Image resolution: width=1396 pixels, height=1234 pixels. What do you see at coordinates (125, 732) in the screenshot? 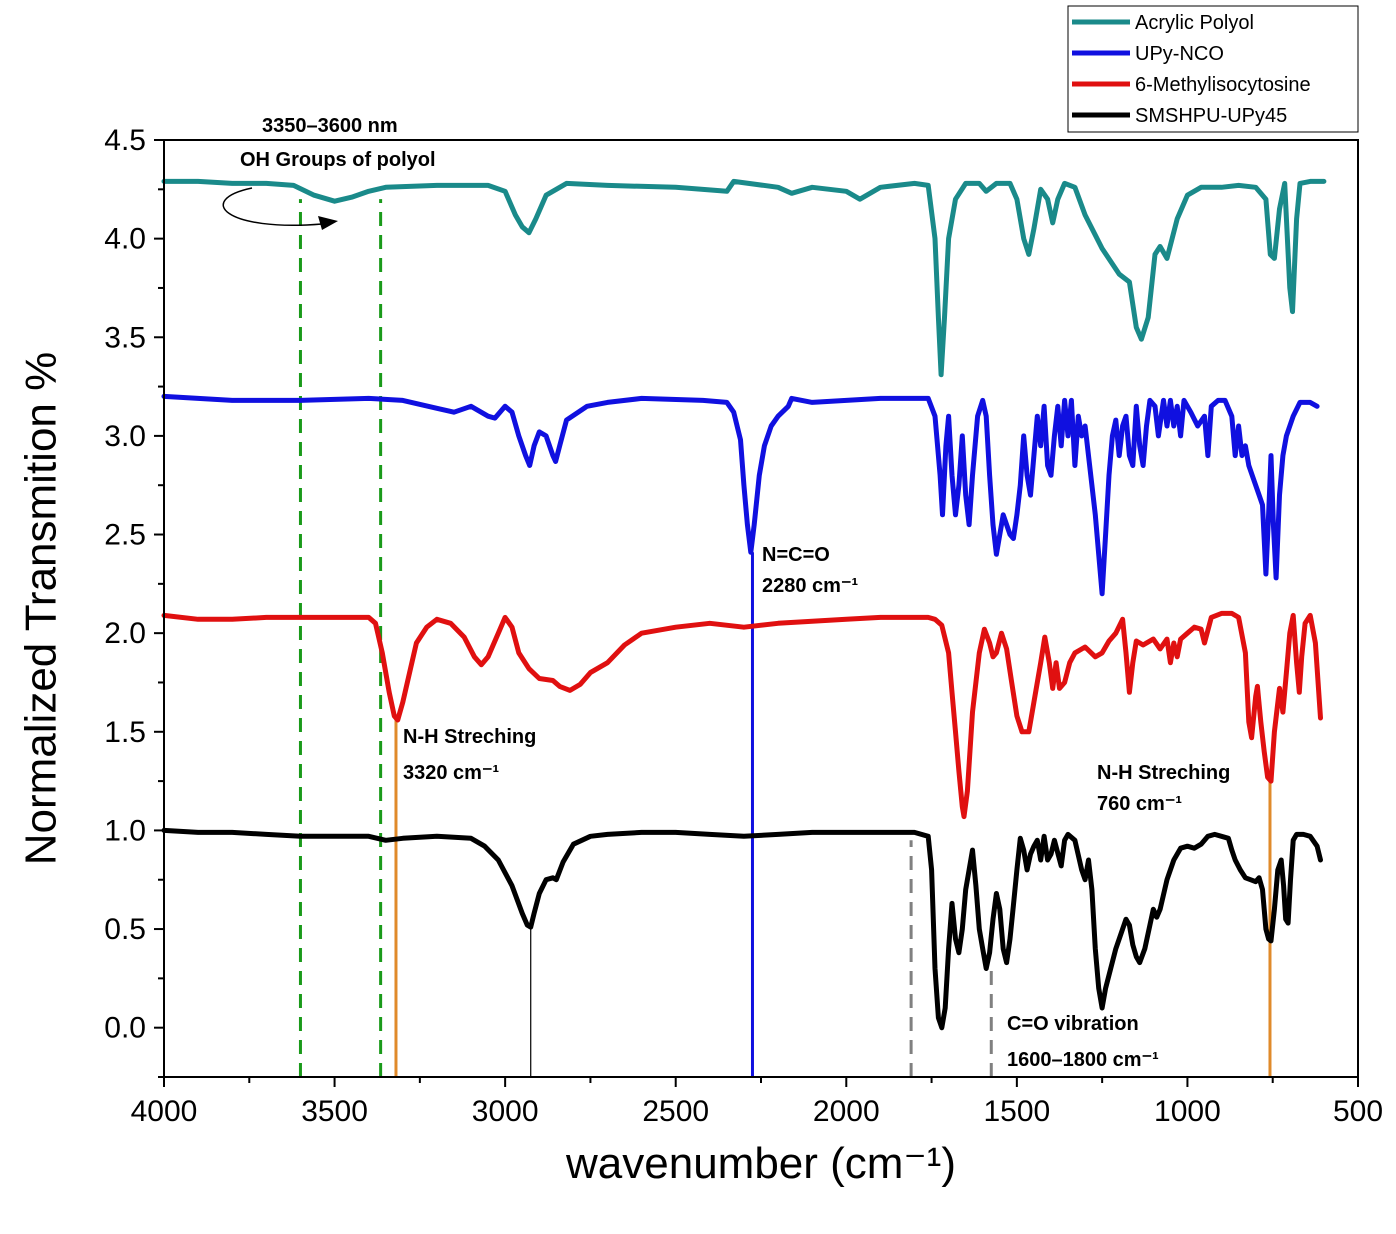
I see `y-tick-label: 1.5` at bounding box center [125, 732].